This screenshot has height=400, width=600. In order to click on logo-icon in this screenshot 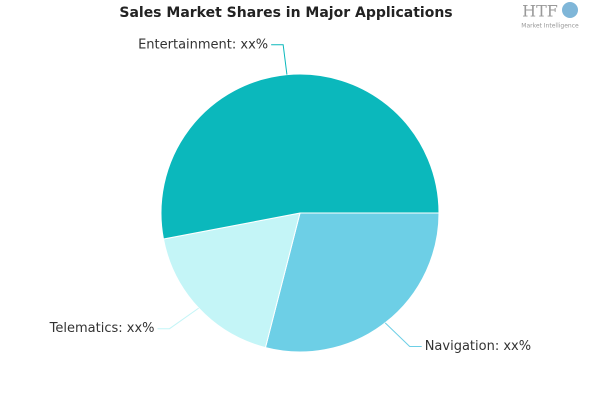, I will do `click(570, 10)`.